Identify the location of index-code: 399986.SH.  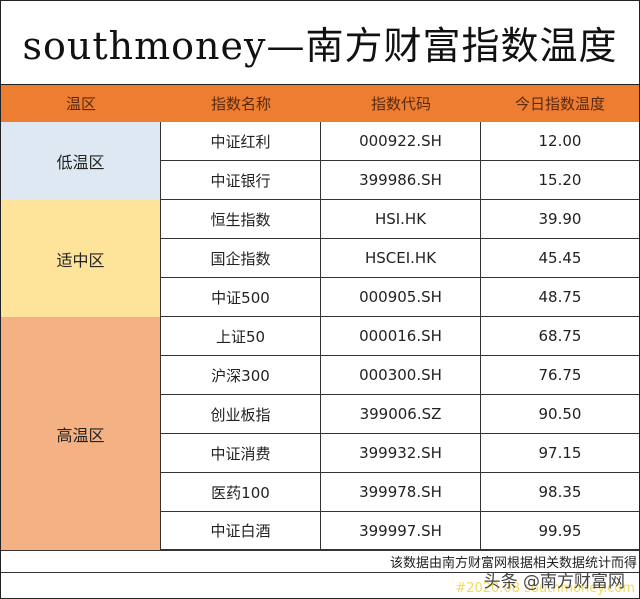
(401, 180).